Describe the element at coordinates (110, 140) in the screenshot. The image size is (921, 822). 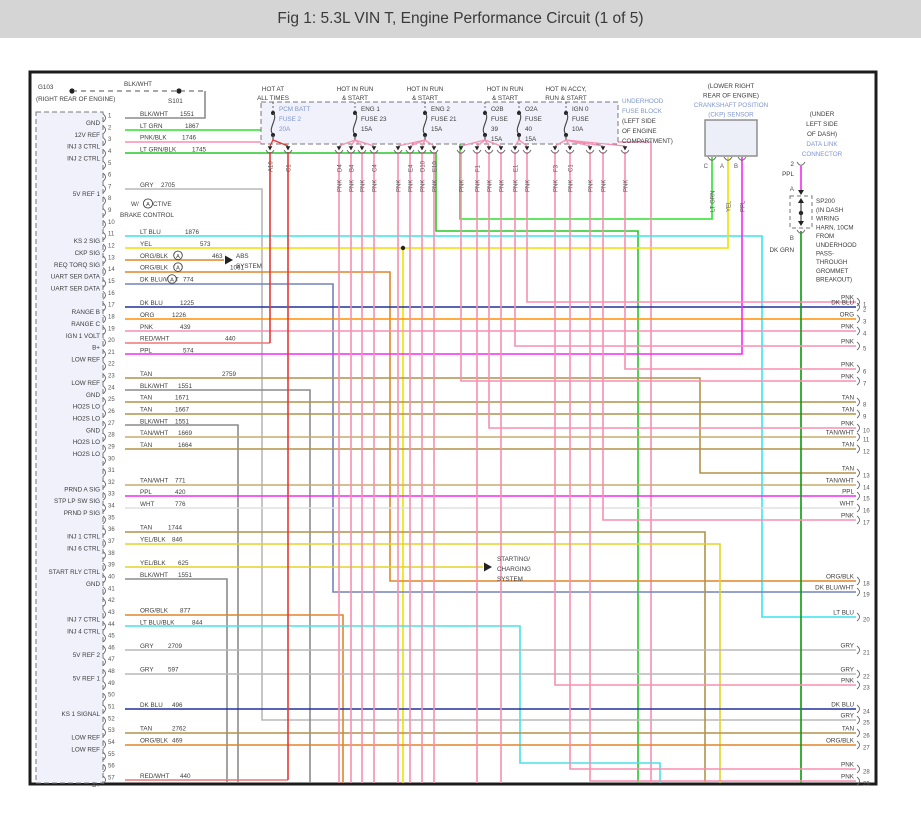
I see `pcm-pin-number: 3` at that location.